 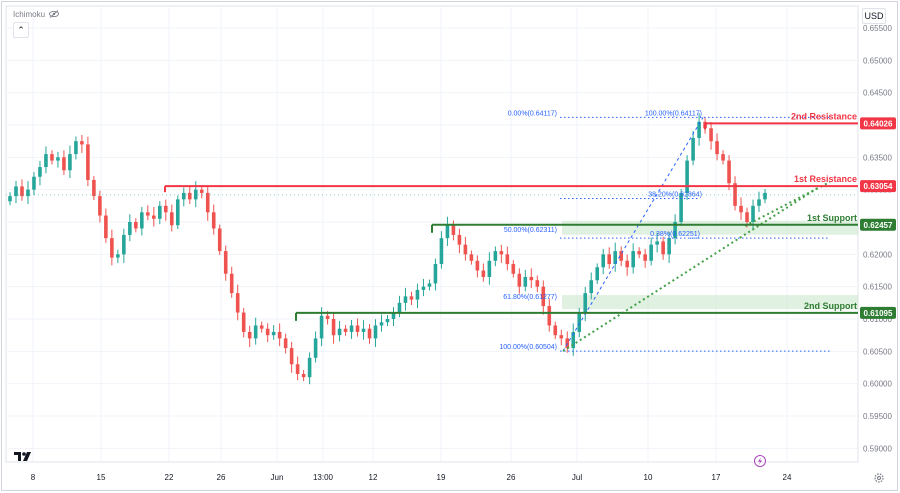 I want to click on x-tick-label: 15, so click(x=101, y=477).